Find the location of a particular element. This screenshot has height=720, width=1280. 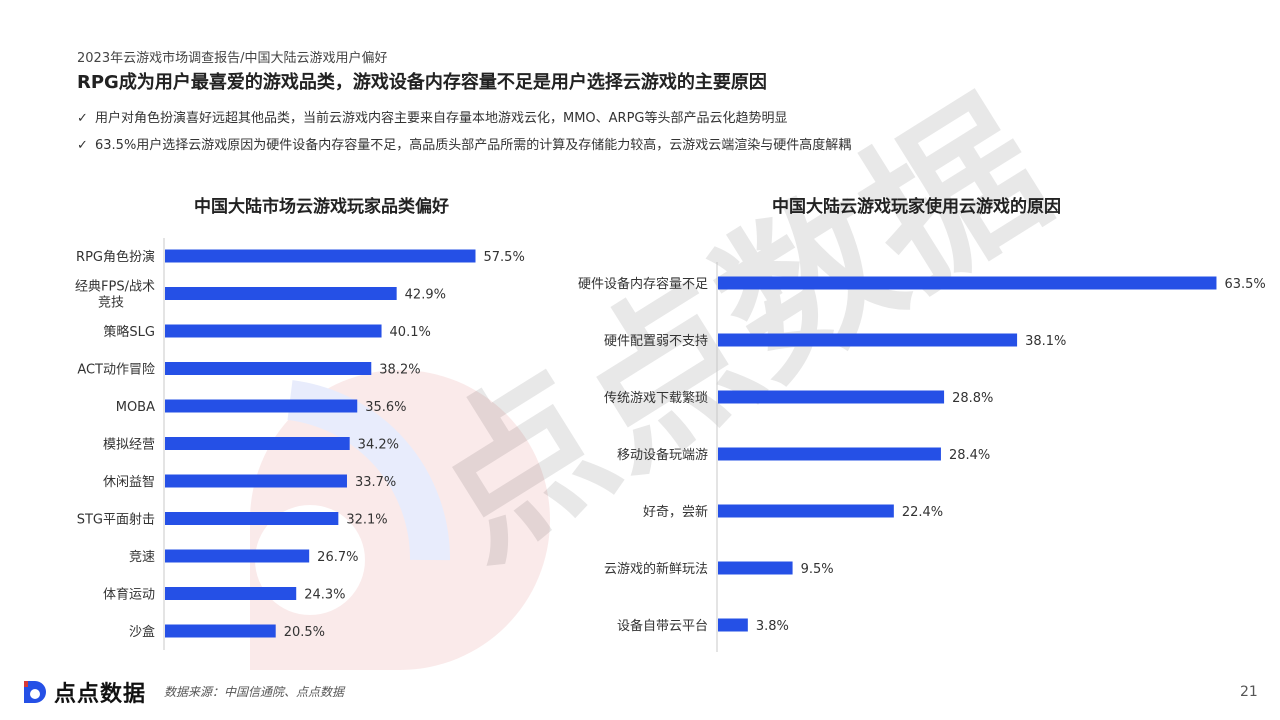

value-label: 57.5% is located at coordinates (504, 257).